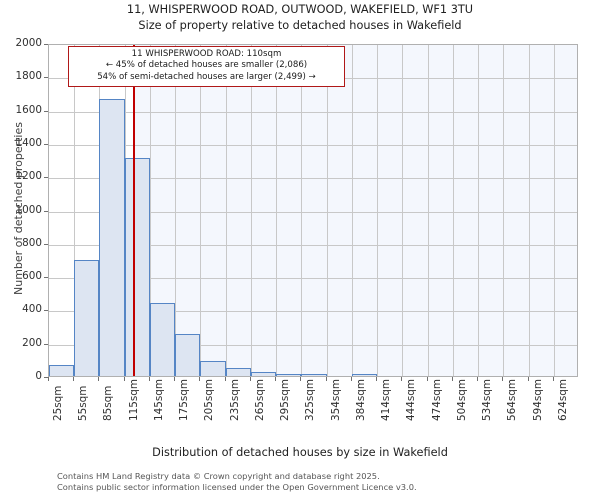 This screenshot has width=600, height=500. I want to click on property-size-marker, so click(134, 210).